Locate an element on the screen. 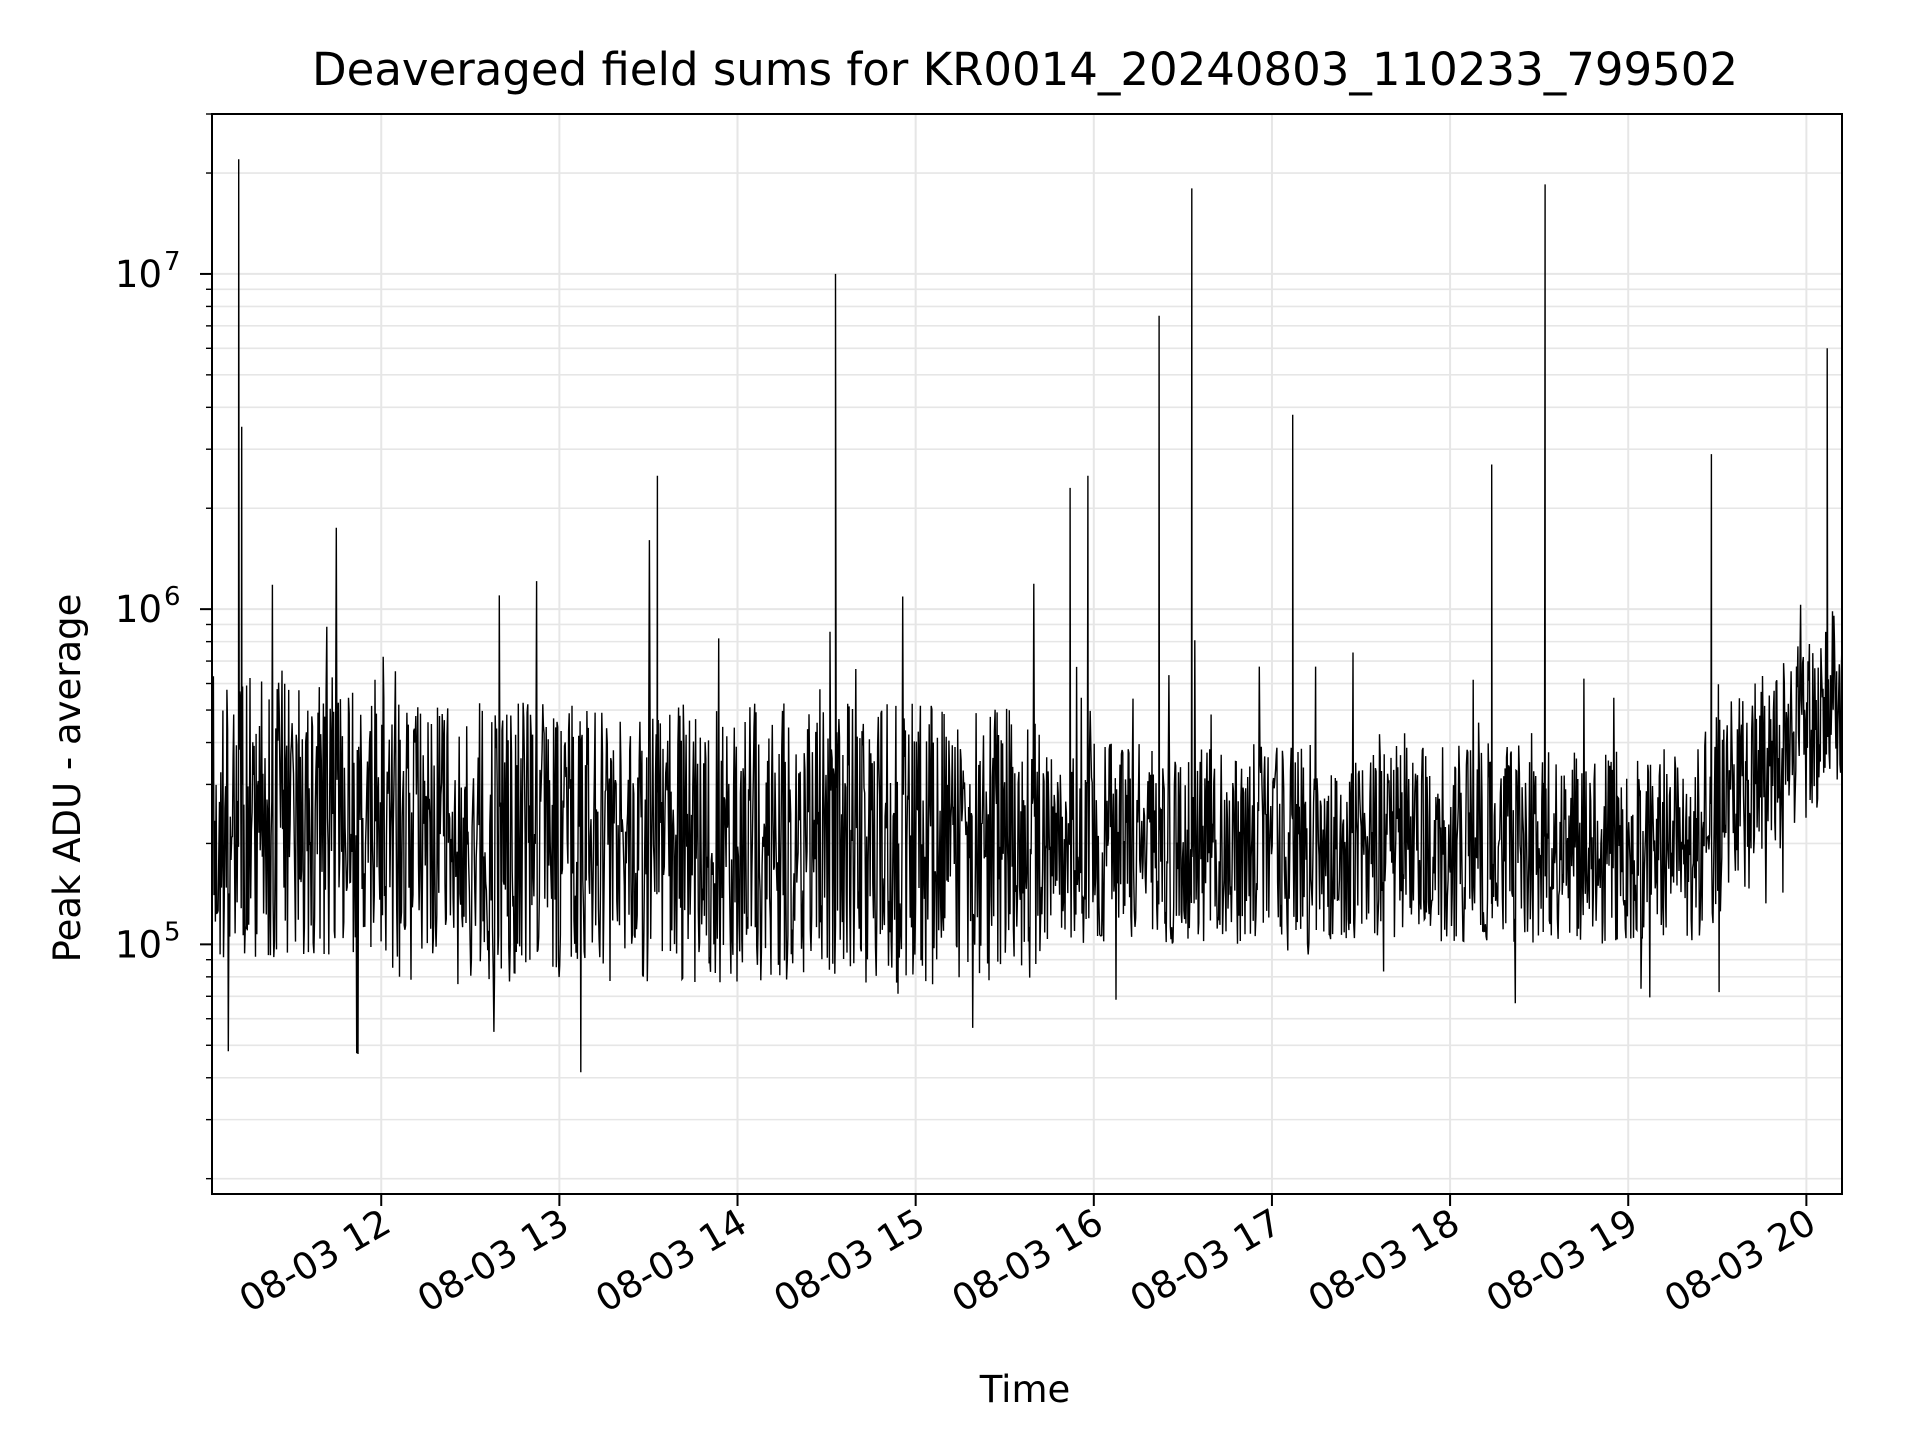  y-tick-exponent: 7 is located at coordinates (172, 262).